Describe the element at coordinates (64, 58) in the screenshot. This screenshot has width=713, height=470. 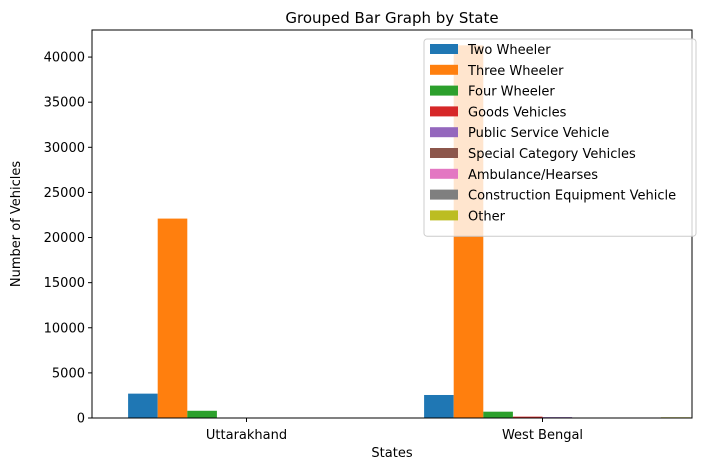
I see `y-tick-label: 40000` at that location.